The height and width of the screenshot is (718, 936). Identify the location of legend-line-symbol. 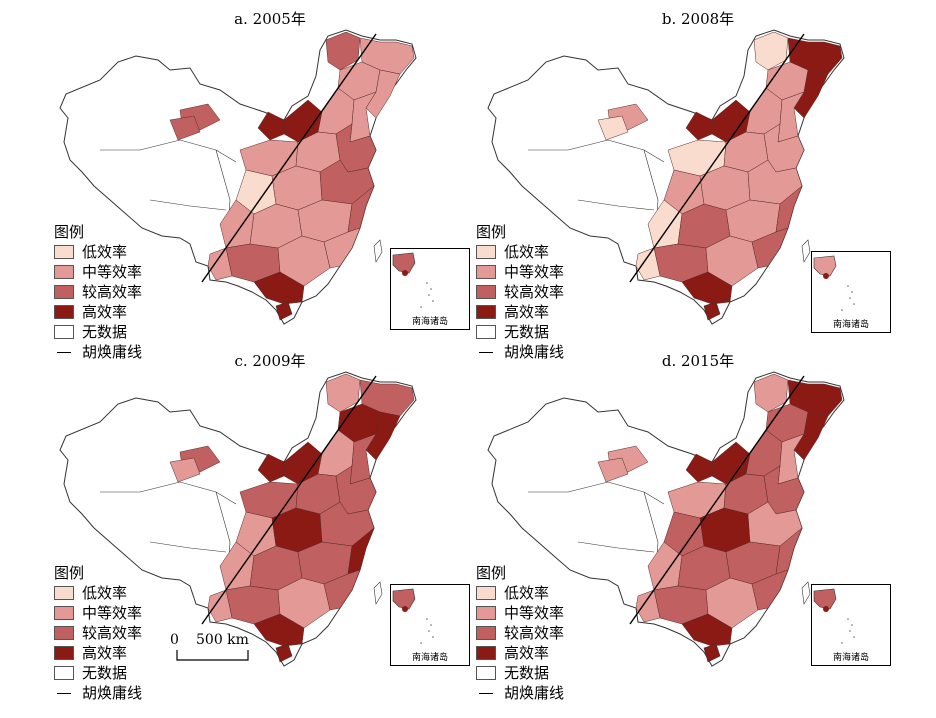
(64, 352).